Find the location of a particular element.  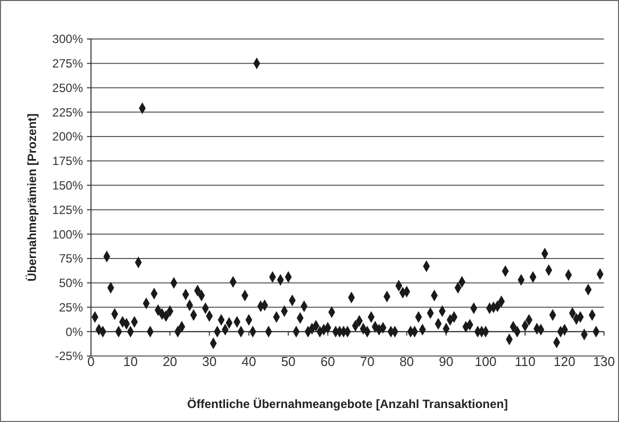

x-tick-label: 80 is located at coordinates (406, 361).